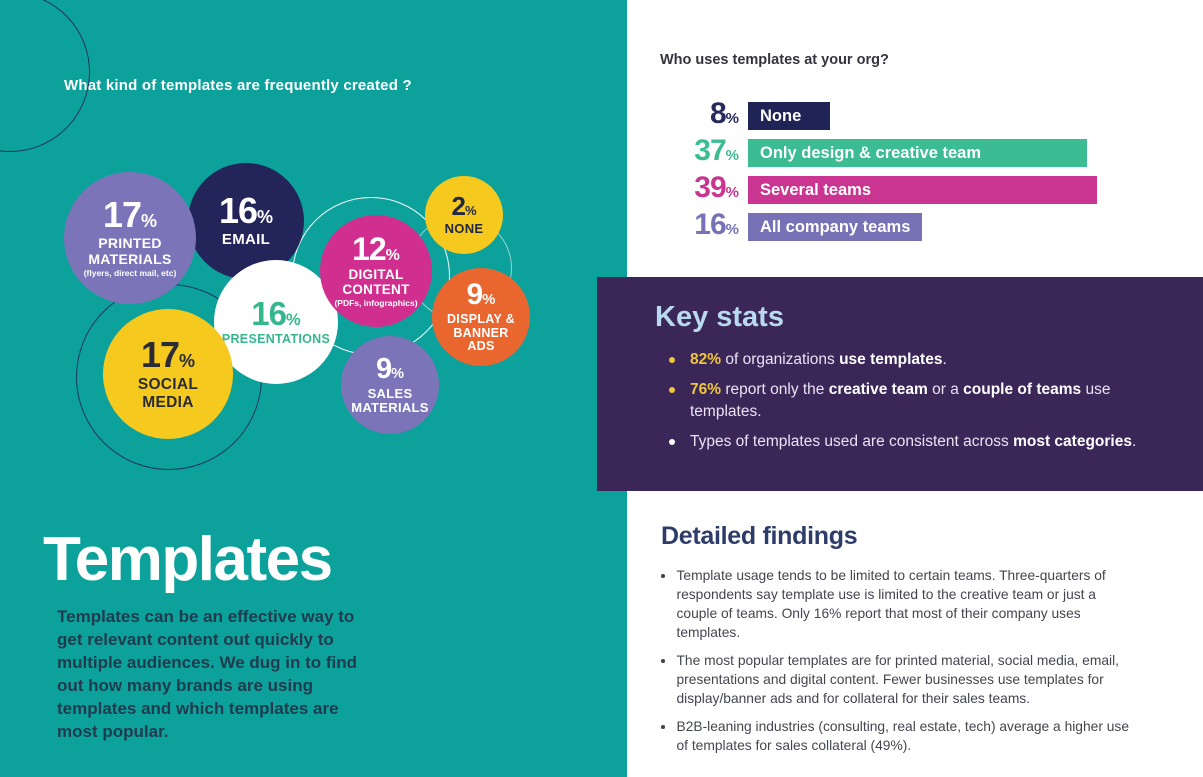 Image resolution: width=1203 pixels, height=777 pixels. Describe the element at coordinates (908, 360) in the screenshot. I see `list-item: 82% of organizations use templates.` at that location.